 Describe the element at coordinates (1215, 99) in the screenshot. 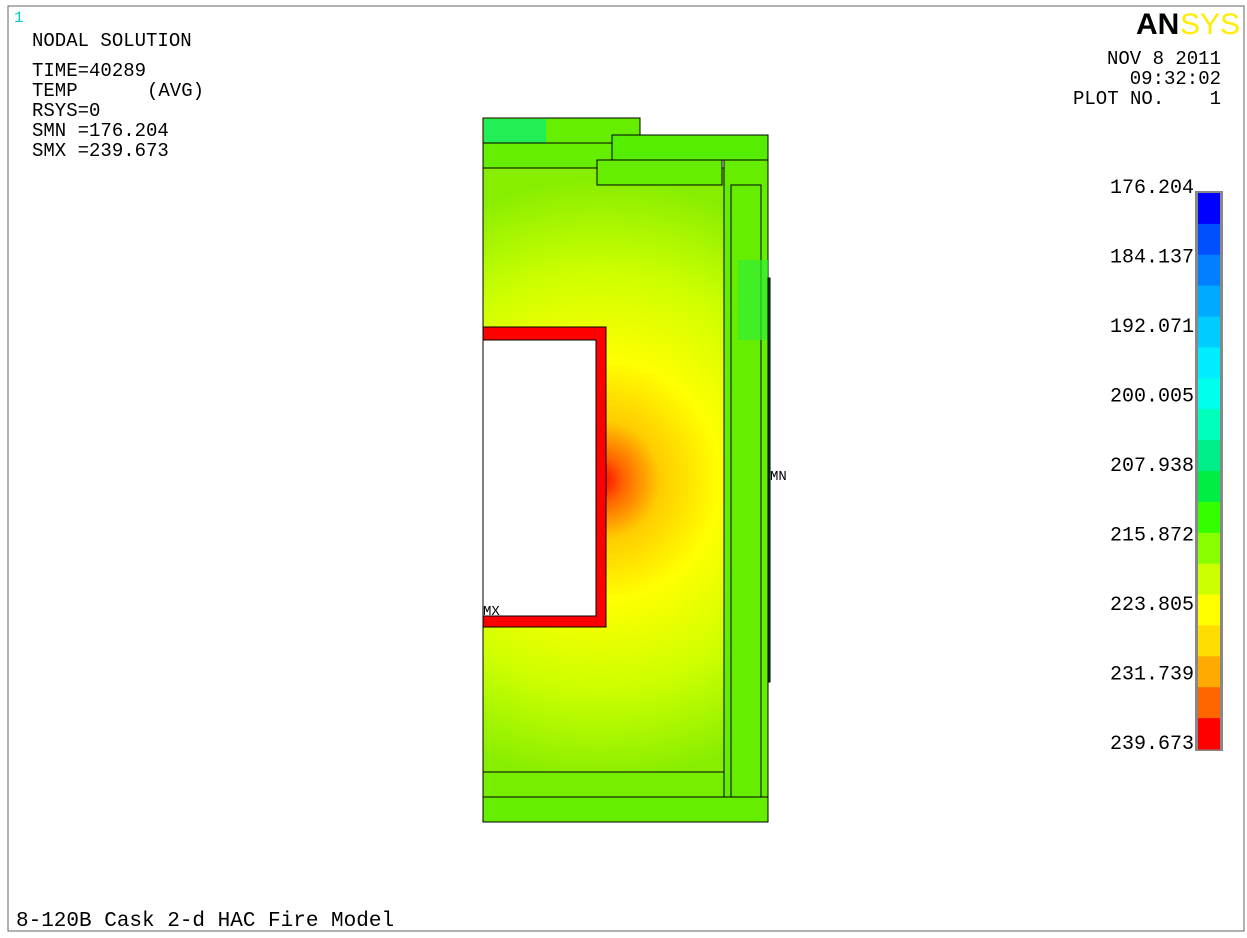

I see `plot-number: 1` at that location.